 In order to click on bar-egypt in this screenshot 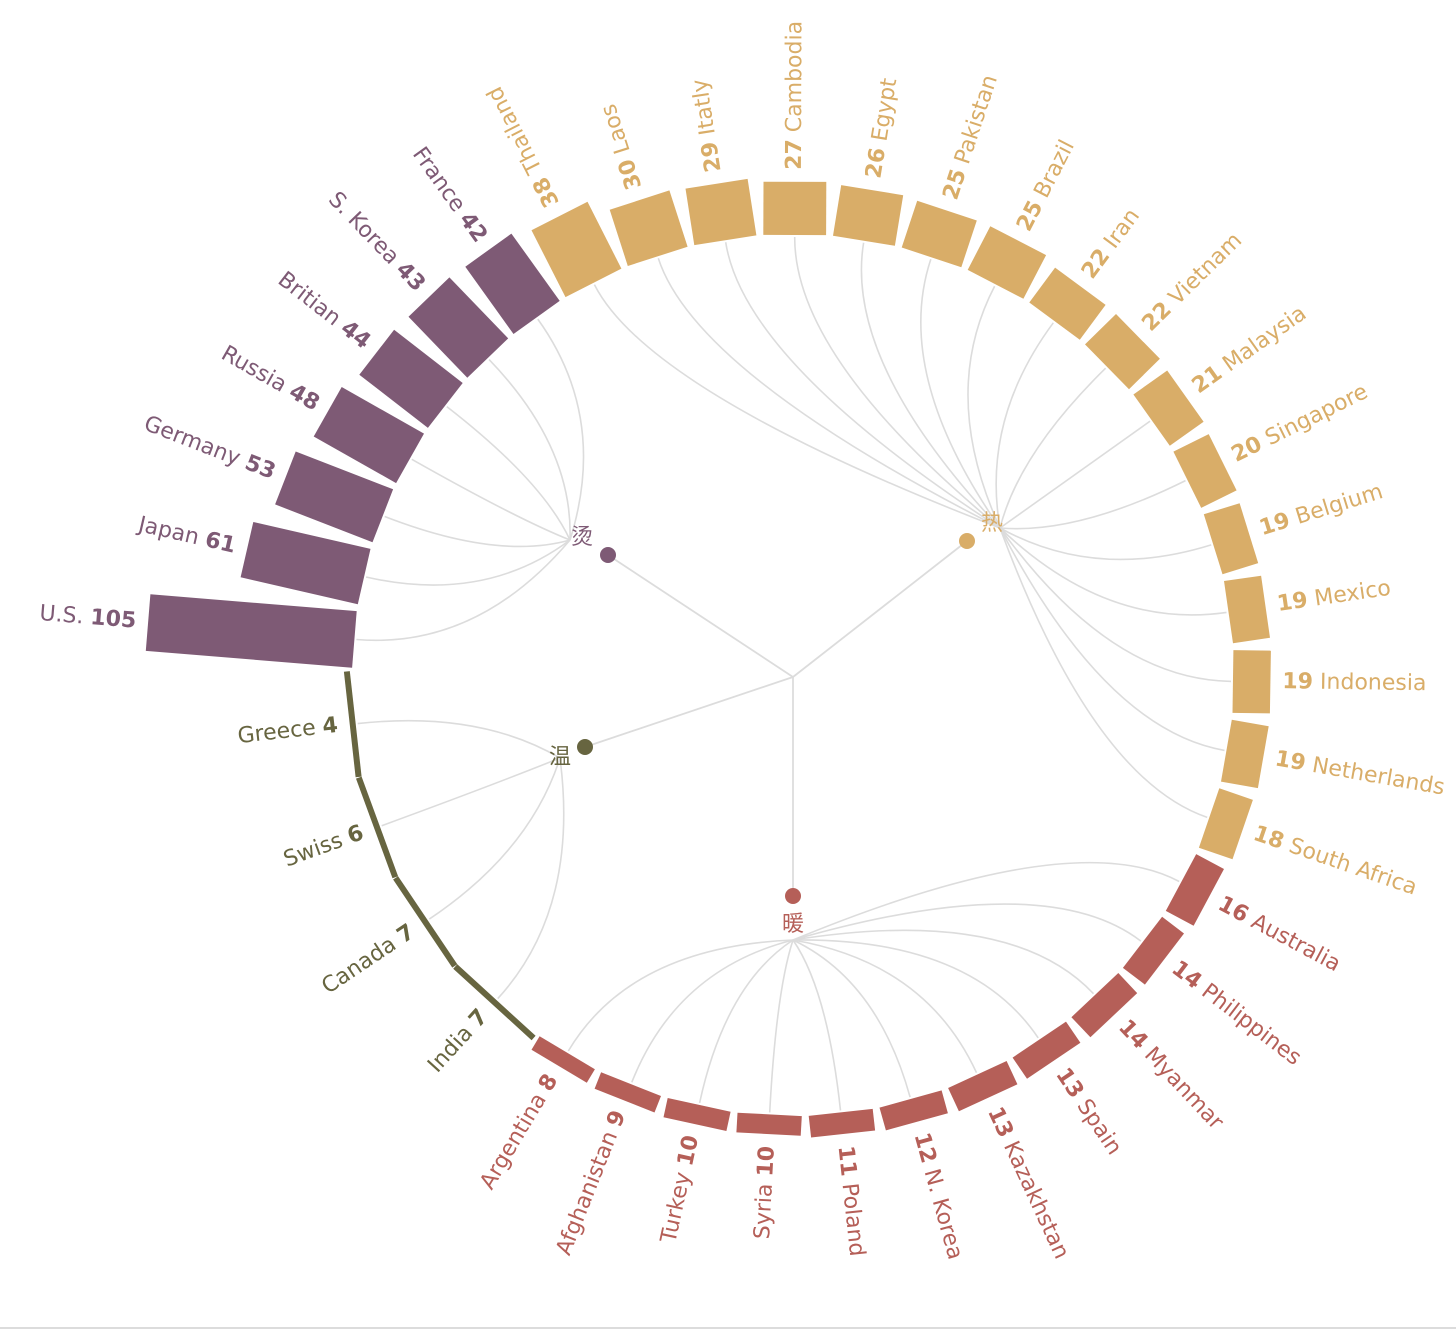, I will do `click(868, 215)`.